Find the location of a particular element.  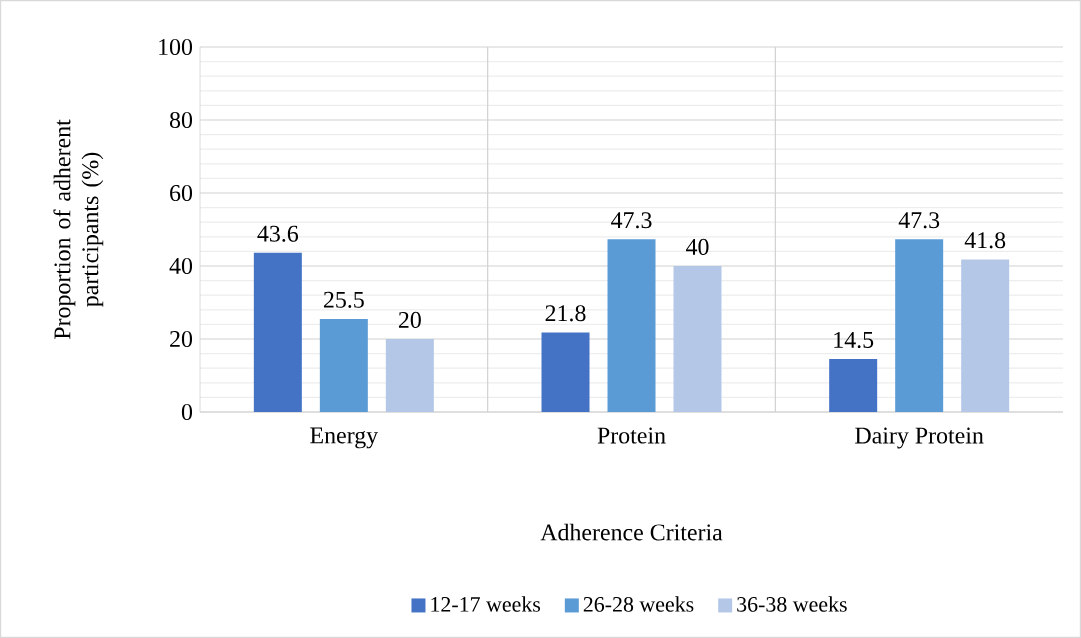

legend-label: 26-28 weeks is located at coordinates (638, 604).